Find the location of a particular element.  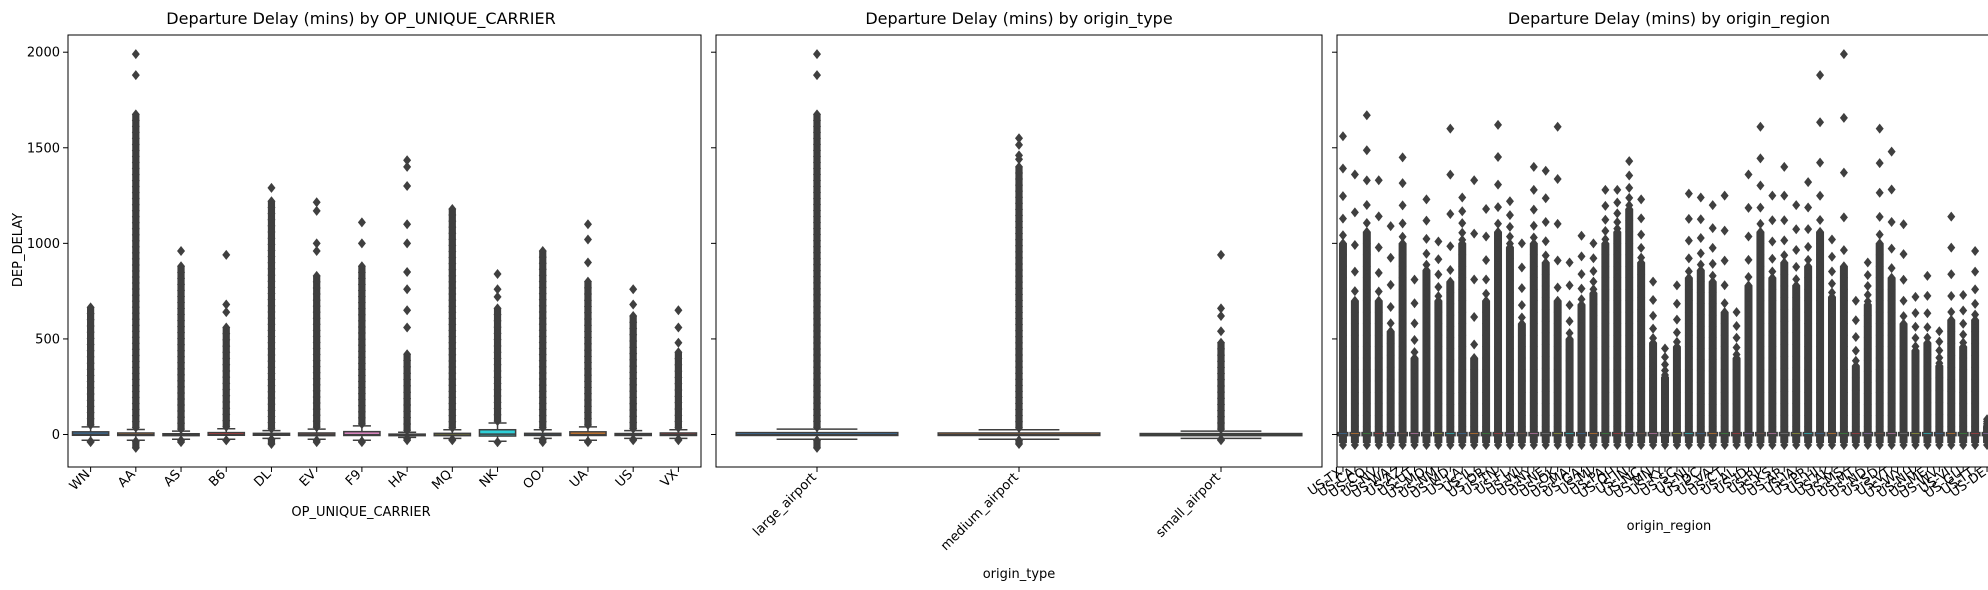

x-tick-label: US is located at coordinates (624, 478).